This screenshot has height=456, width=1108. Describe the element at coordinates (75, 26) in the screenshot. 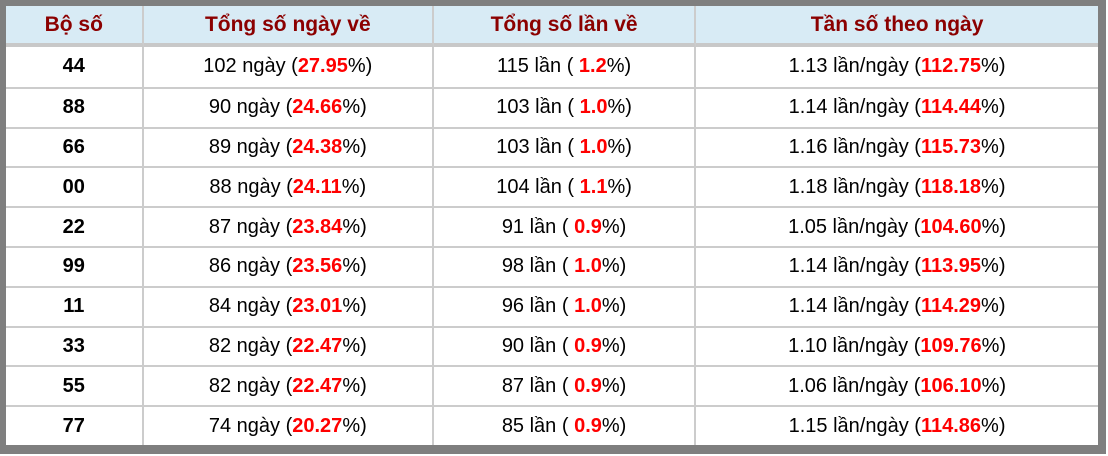

I see `column-header-pair: Bộ số` at that location.